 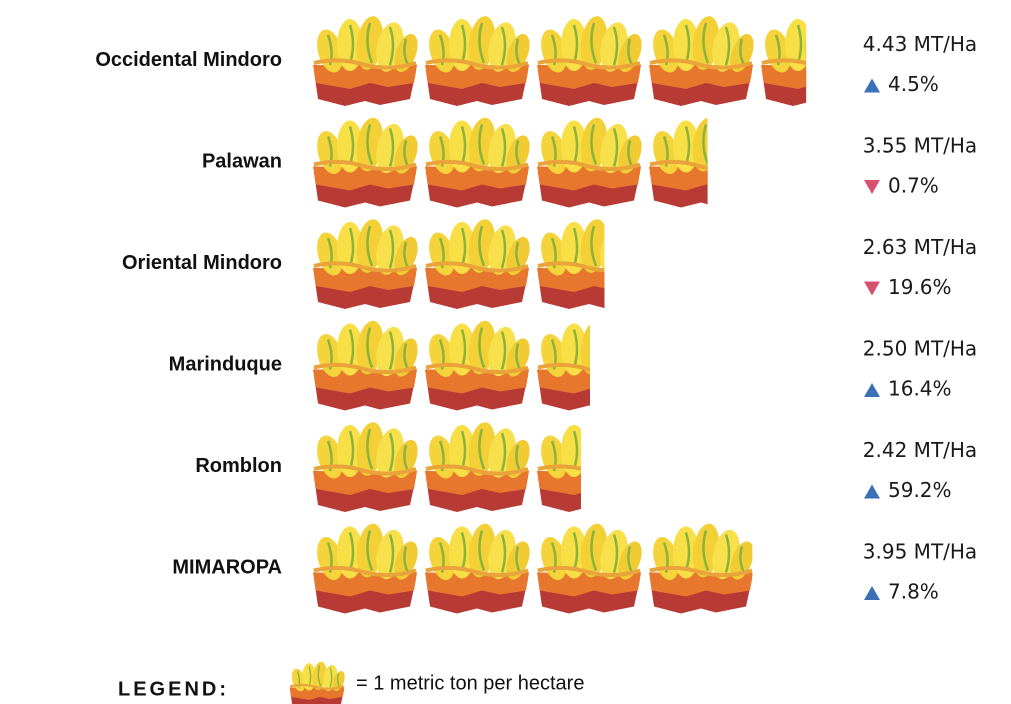 What do you see at coordinates (920, 389) in the screenshot?
I see `change-label: 16.4%` at bounding box center [920, 389].